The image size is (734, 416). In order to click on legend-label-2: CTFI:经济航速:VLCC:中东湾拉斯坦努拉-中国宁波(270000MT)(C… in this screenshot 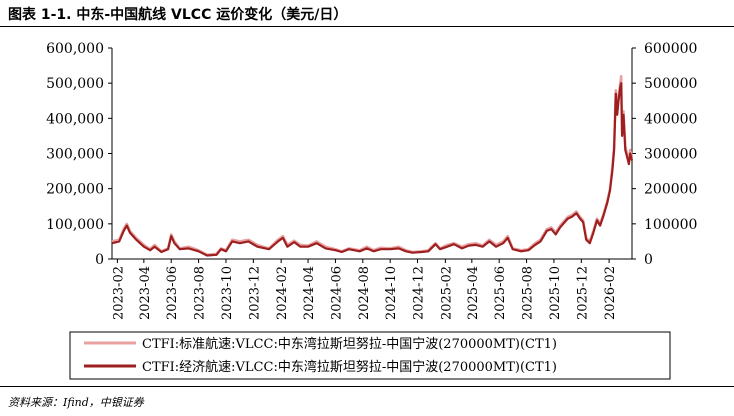, I will do `click(349, 367)`.